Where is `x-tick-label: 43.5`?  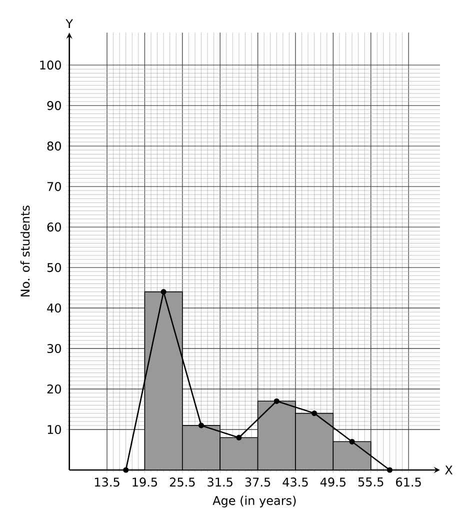 x-tick-label: 43.5 is located at coordinates (295, 482).